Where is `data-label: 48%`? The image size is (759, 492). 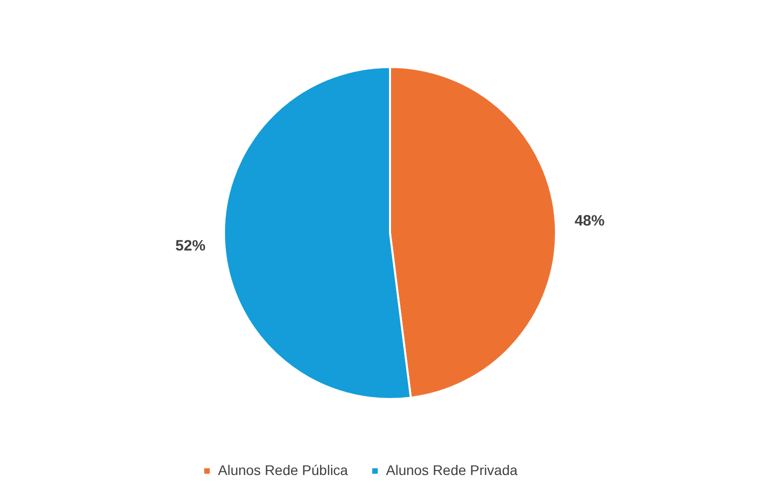
data-label: 48% is located at coordinates (589, 221).